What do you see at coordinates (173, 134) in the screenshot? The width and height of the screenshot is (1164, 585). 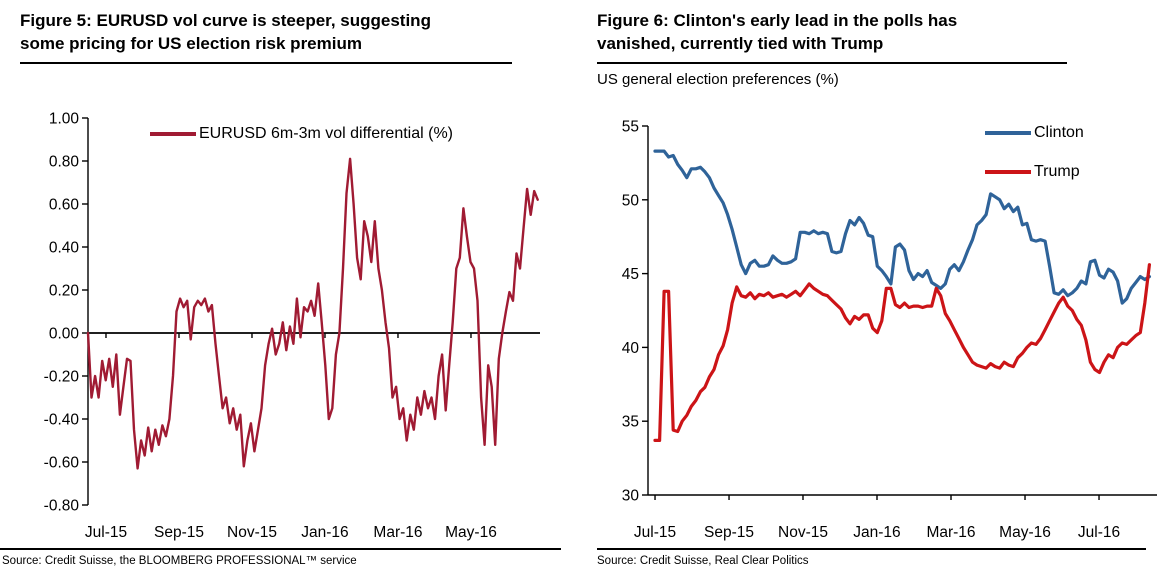 I see `figure5-legend-line-swatch` at bounding box center [173, 134].